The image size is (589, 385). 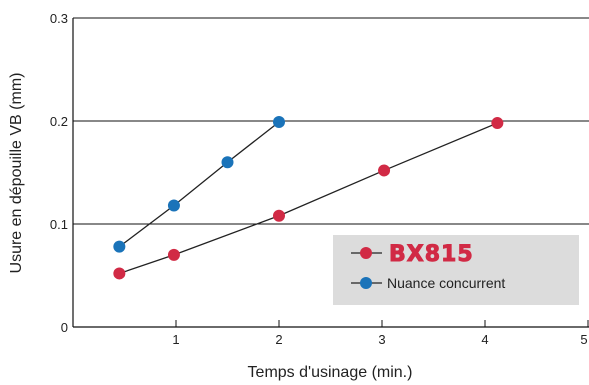 I want to click on legend-background, so click(x=456, y=270).